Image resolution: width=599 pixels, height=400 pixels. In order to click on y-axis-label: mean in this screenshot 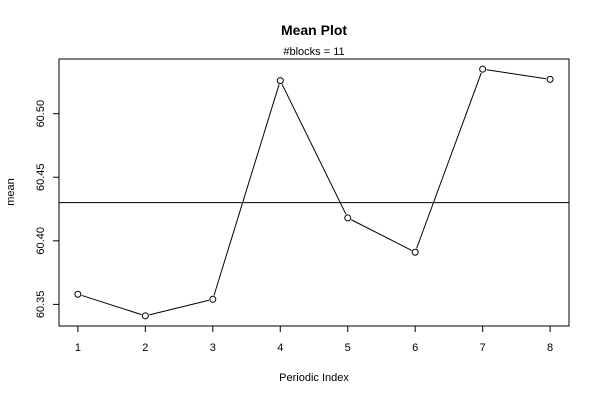, I will do `click(11, 192)`.